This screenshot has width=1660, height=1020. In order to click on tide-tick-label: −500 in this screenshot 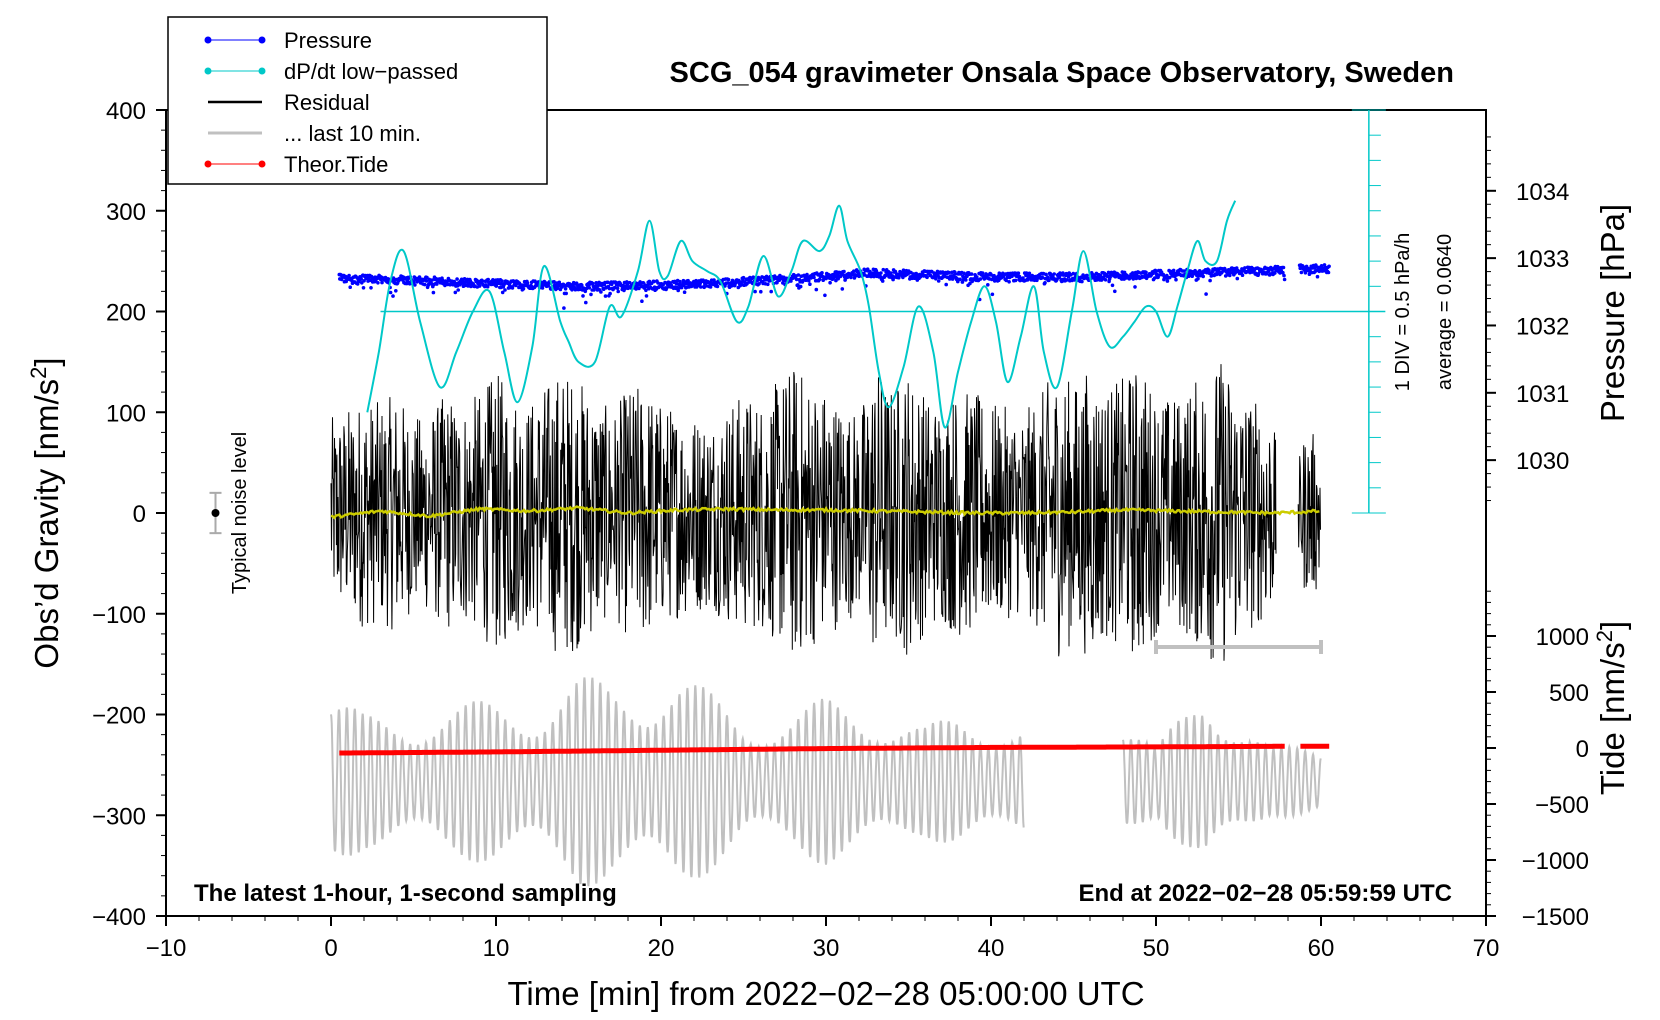, I will do `click(1562, 805)`.